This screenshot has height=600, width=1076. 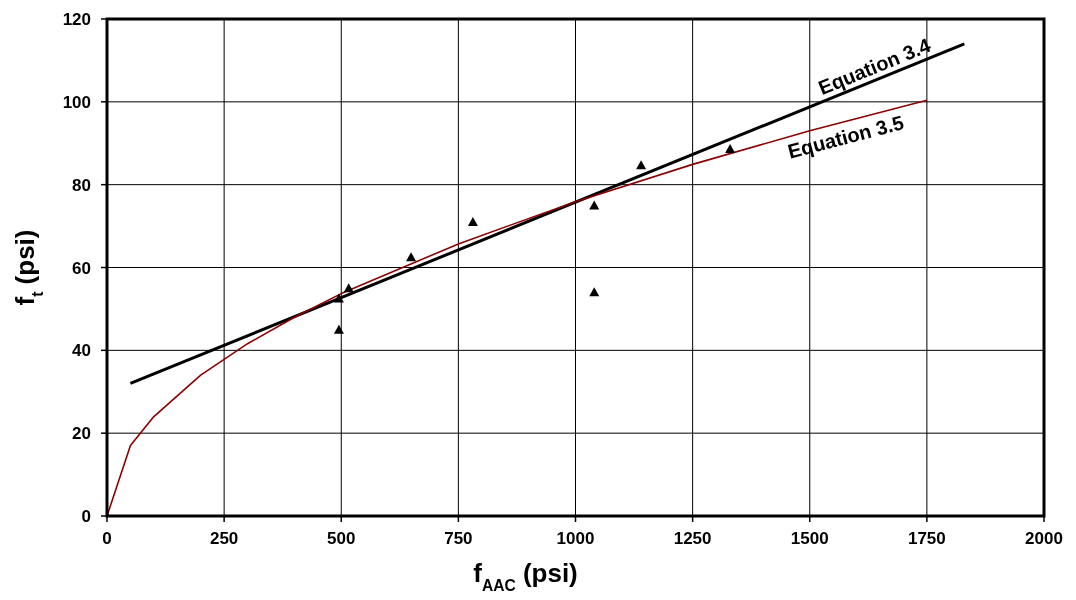 I want to click on text: Equation 3.5, so click(x=845, y=137).